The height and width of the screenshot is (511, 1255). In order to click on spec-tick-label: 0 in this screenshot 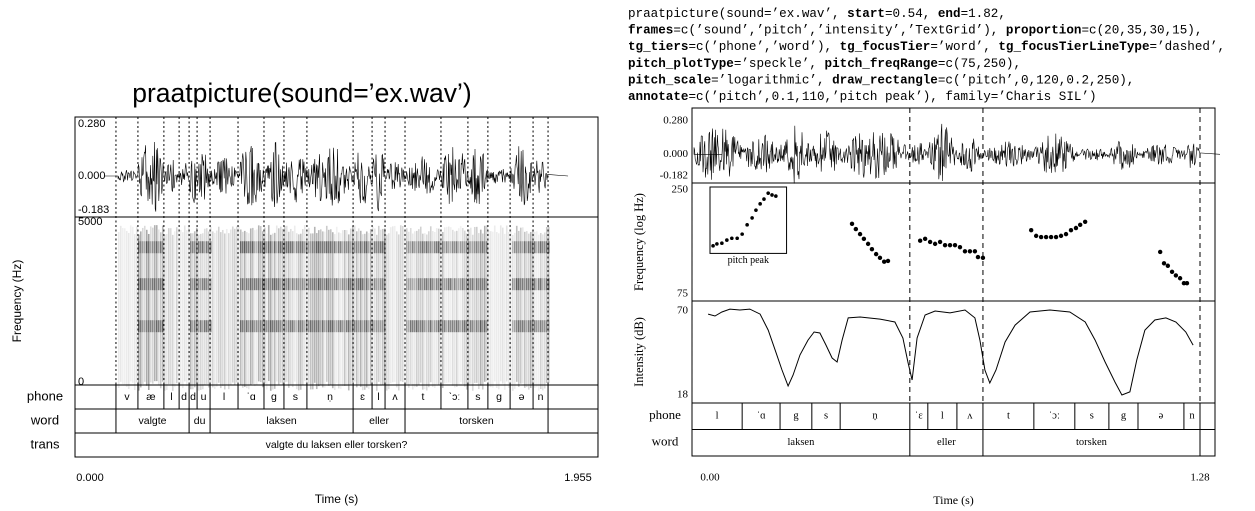, I will do `click(81, 382)`.